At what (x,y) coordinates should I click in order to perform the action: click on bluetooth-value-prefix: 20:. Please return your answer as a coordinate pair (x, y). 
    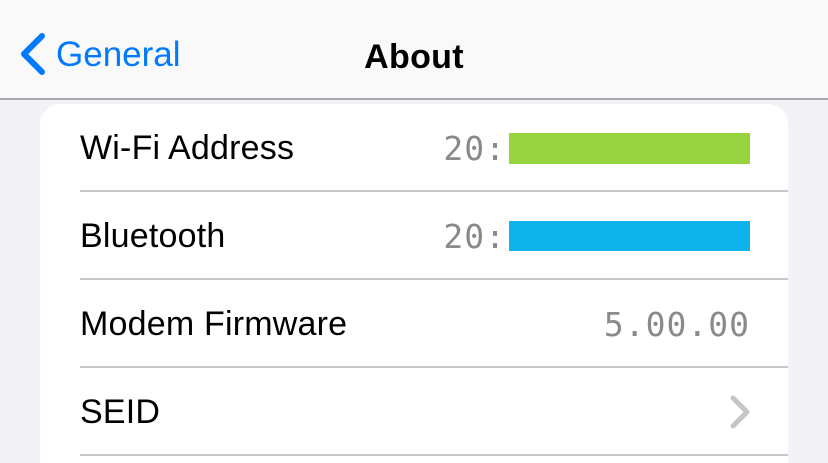
    Looking at the image, I should click on (474, 236).